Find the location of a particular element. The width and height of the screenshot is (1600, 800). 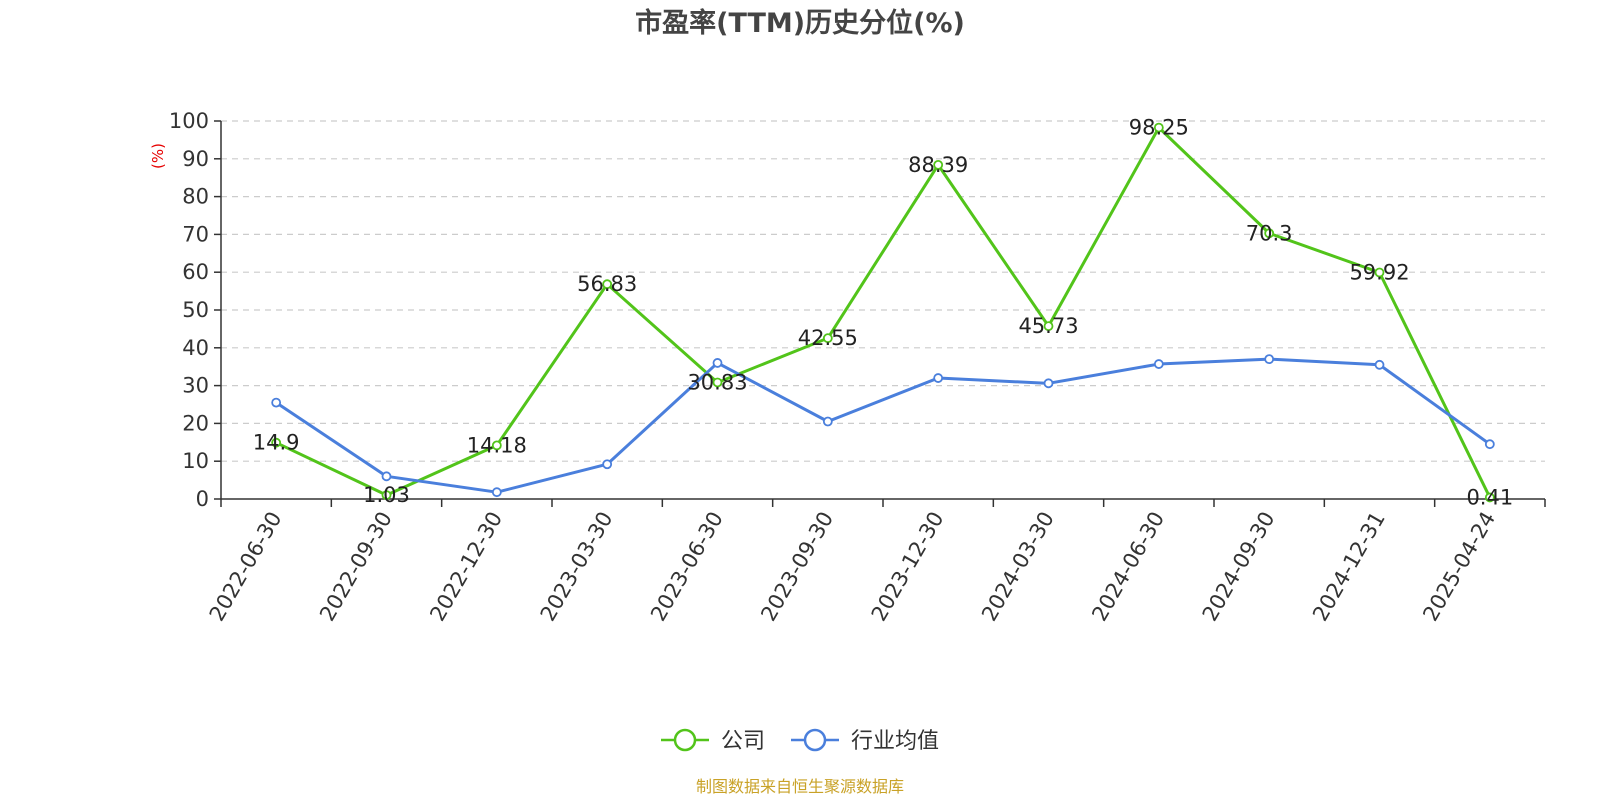

x-tick-label: 2022-12-30 is located at coordinates (466, 567).